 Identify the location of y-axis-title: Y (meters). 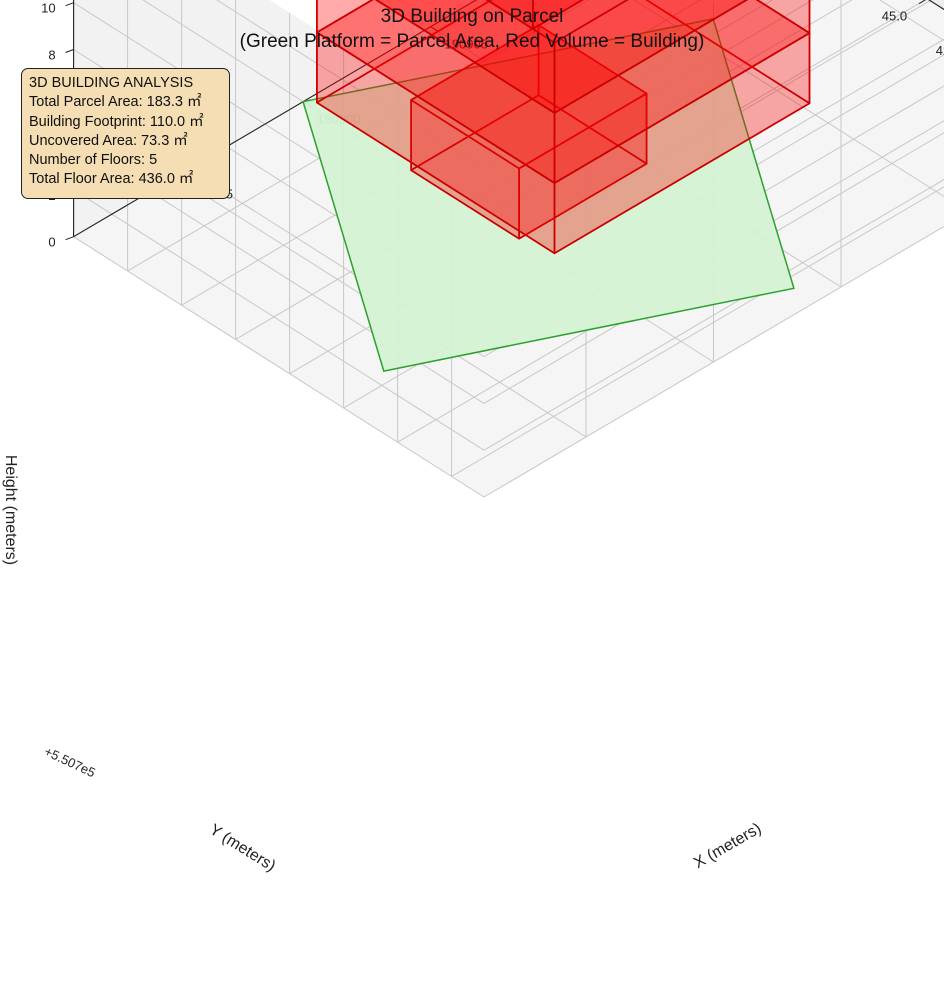
(242, 848).